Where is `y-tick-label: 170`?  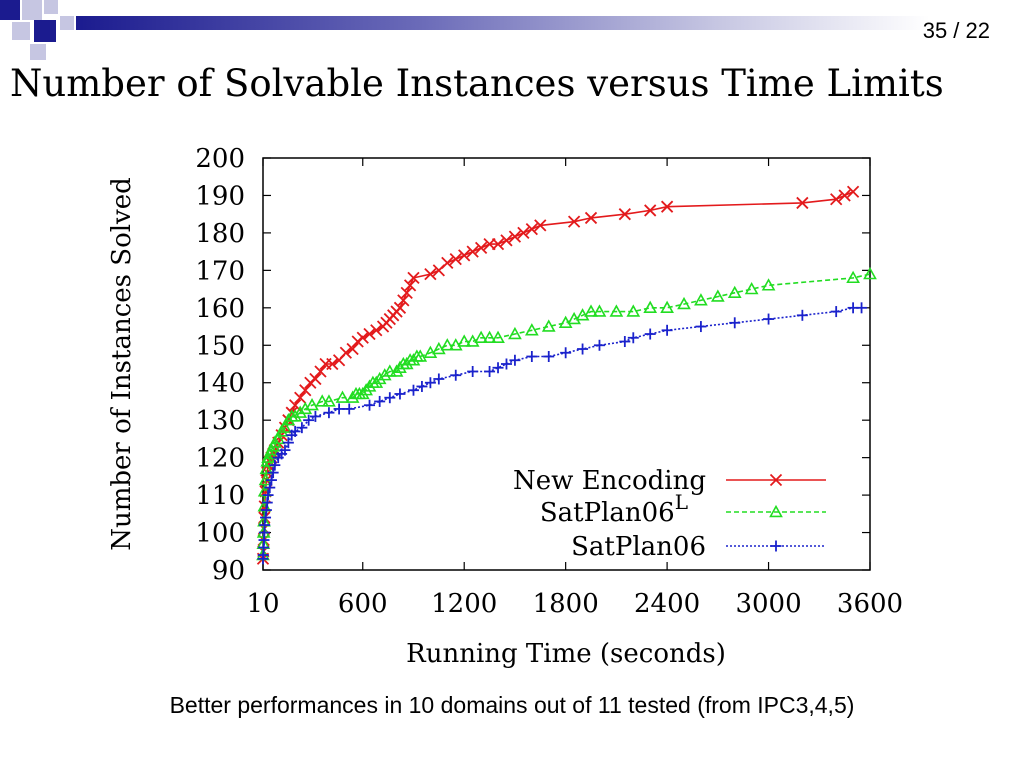
y-tick-label: 170 is located at coordinates (220, 271).